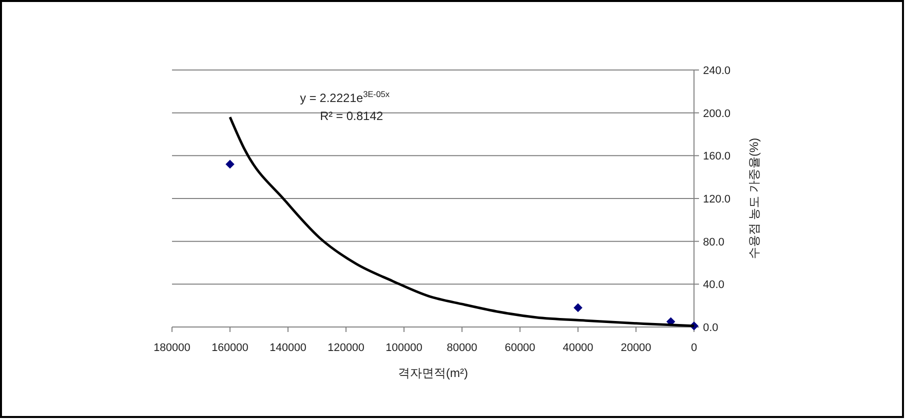 The height and width of the screenshot is (419, 905). I want to click on annotation: y = 2.2221e$^{3E-05x}$, so click(345, 97).